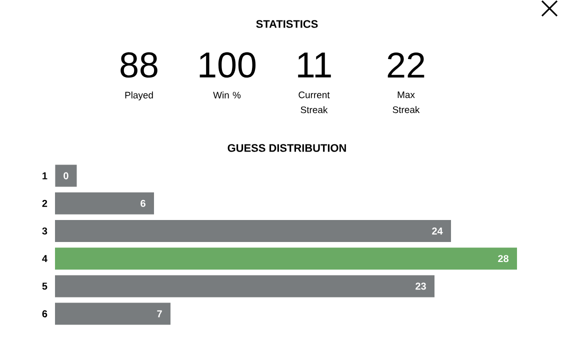 This screenshot has height=338, width=573. What do you see at coordinates (287, 24) in the screenshot?
I see `chart-title: STATISTICS` at bounding box center [287, 24].